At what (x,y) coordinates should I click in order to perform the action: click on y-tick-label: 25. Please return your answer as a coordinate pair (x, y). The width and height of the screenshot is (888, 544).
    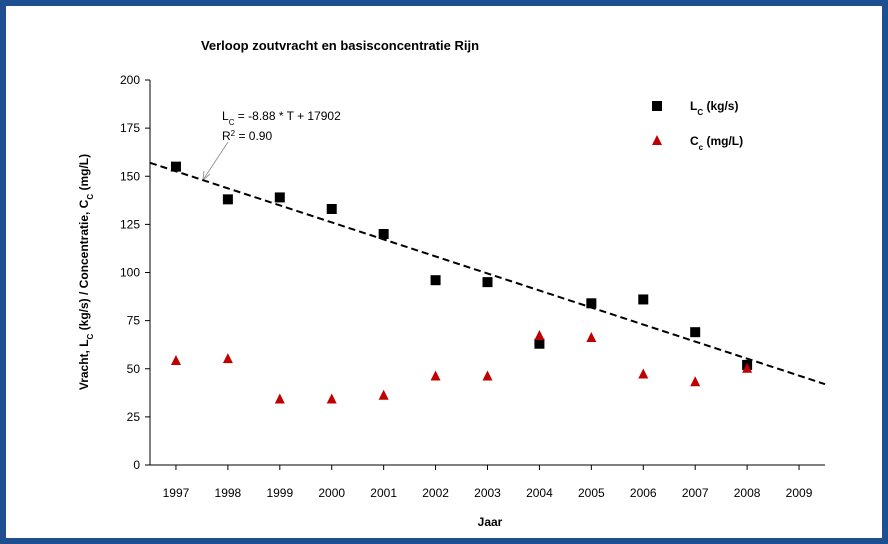
    Looking at the image, I should click on (134, 417).